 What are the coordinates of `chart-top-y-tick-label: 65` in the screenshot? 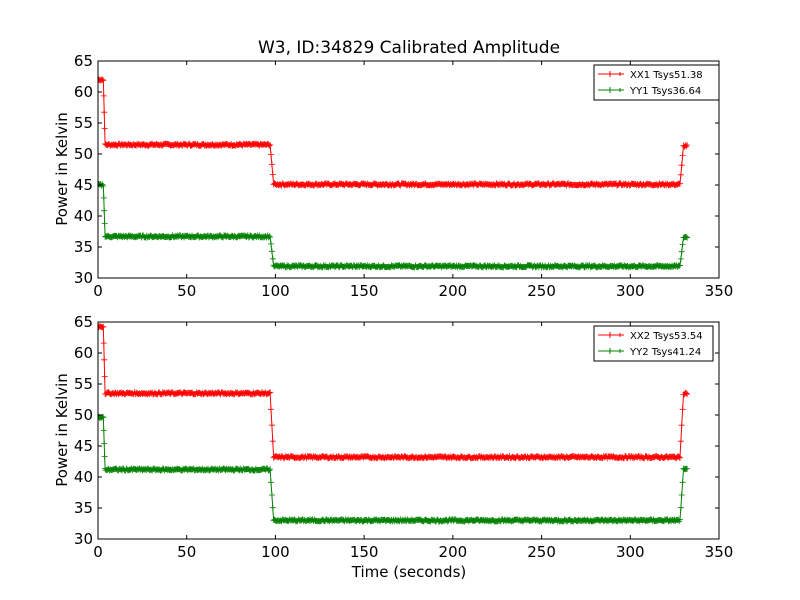 It's located at (83, 61).